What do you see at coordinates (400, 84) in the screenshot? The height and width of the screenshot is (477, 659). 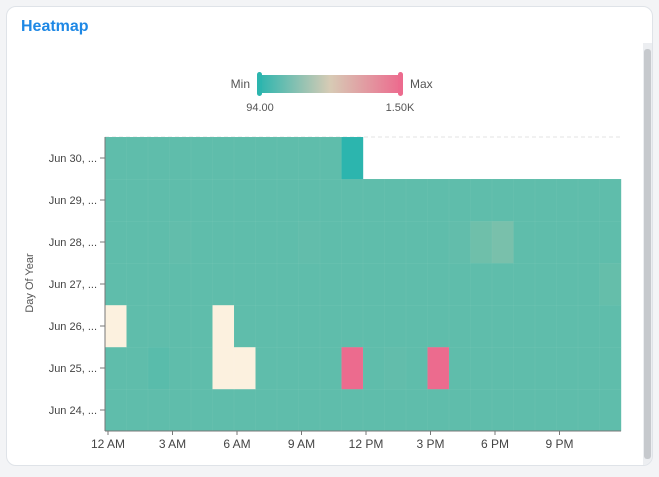 I see `legend-max-handle` at bounding box center [400, 84].